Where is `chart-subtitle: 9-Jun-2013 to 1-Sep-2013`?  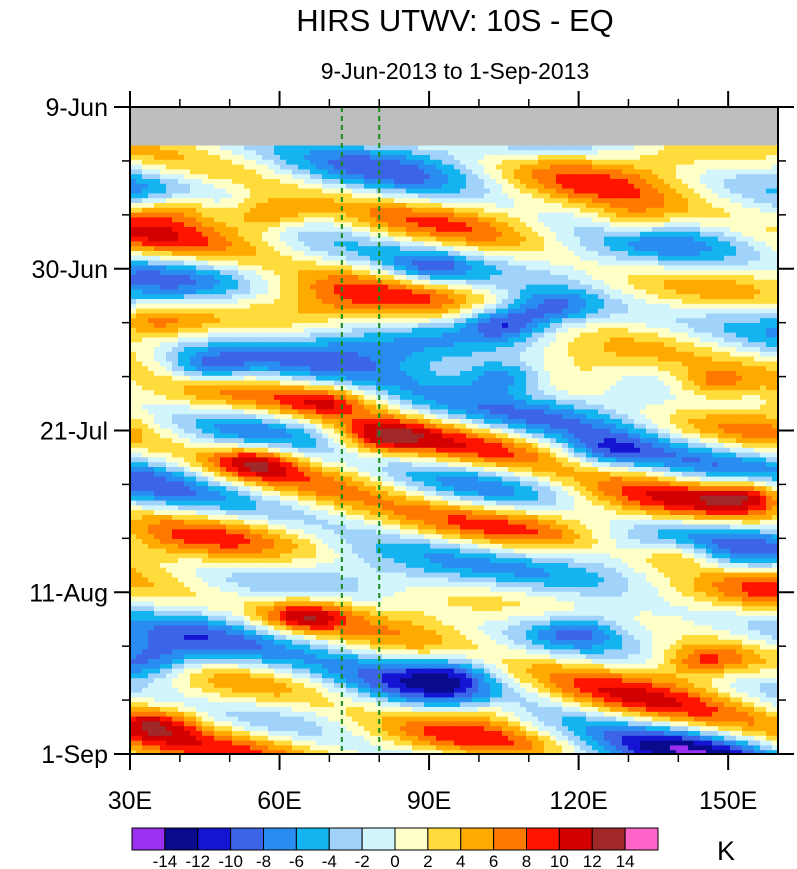
chart-subtitle: 9-Jun-2013 to 1-Sep-2013 is located at coordinates (455, 71).